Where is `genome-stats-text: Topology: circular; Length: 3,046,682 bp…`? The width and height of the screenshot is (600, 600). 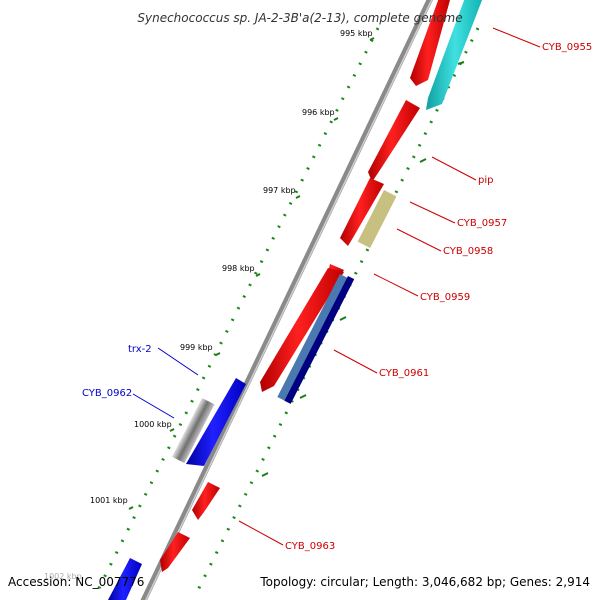
genome-stats-text: Topology: circular; Length: 3,046,682 bp… is located at coordinates (424, 582).